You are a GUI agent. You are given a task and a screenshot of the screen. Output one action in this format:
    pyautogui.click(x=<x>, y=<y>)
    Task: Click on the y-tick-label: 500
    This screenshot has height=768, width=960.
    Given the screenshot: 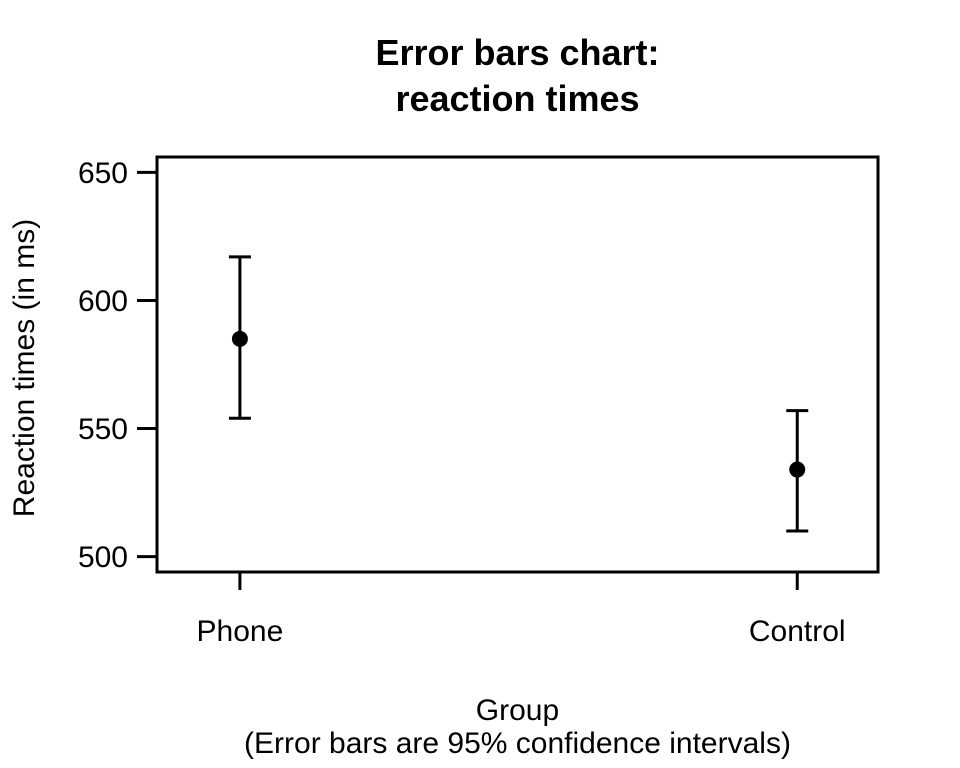 What is the action you would take?
    pyautogui.click(x=103, y=557)
    